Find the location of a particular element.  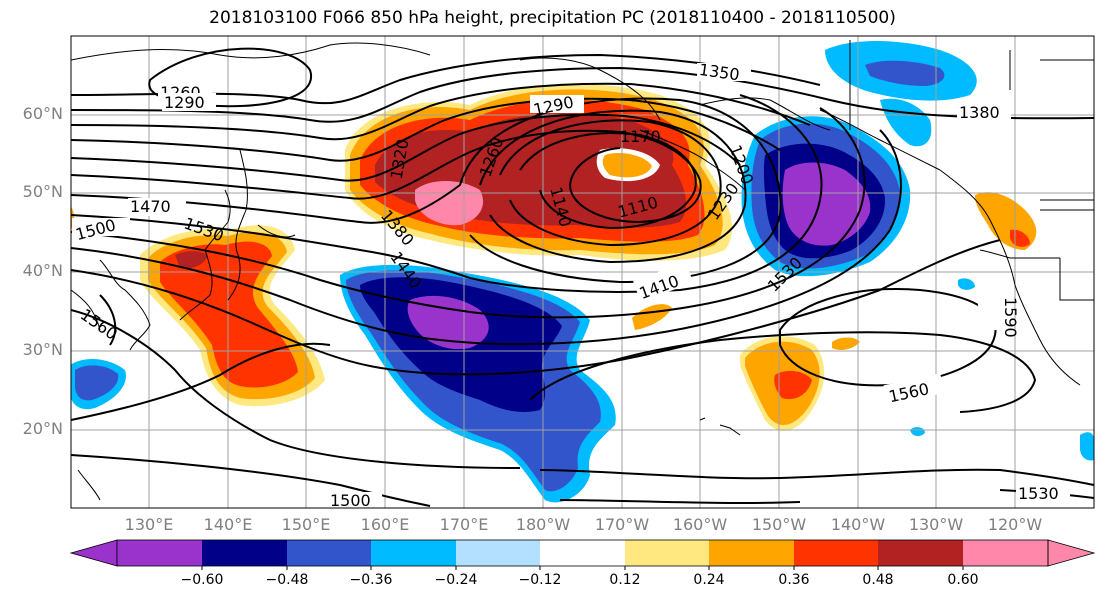

colorbar-tick-label: 0.36 is located at coordinates (794, 580).